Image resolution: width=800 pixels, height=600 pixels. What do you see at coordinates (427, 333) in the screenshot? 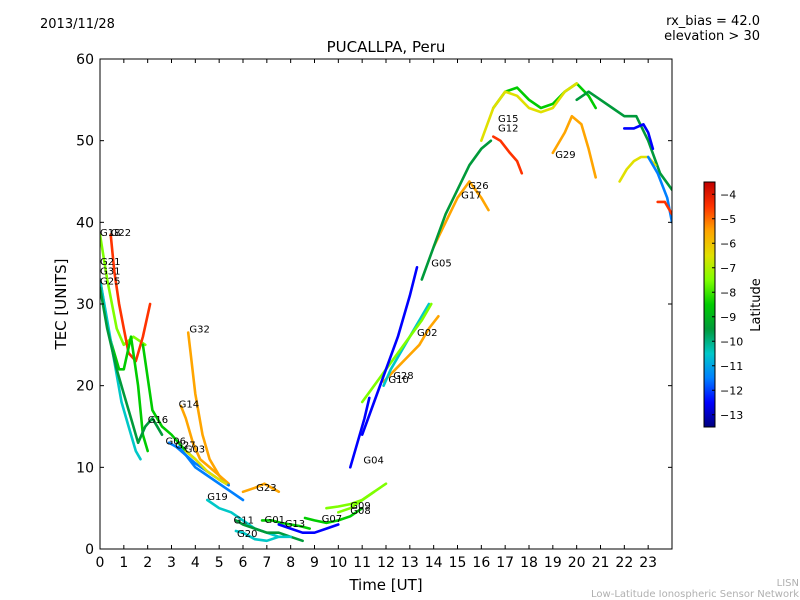
I see `satellite-label-g02: G02` at bounding box center [427, 333].